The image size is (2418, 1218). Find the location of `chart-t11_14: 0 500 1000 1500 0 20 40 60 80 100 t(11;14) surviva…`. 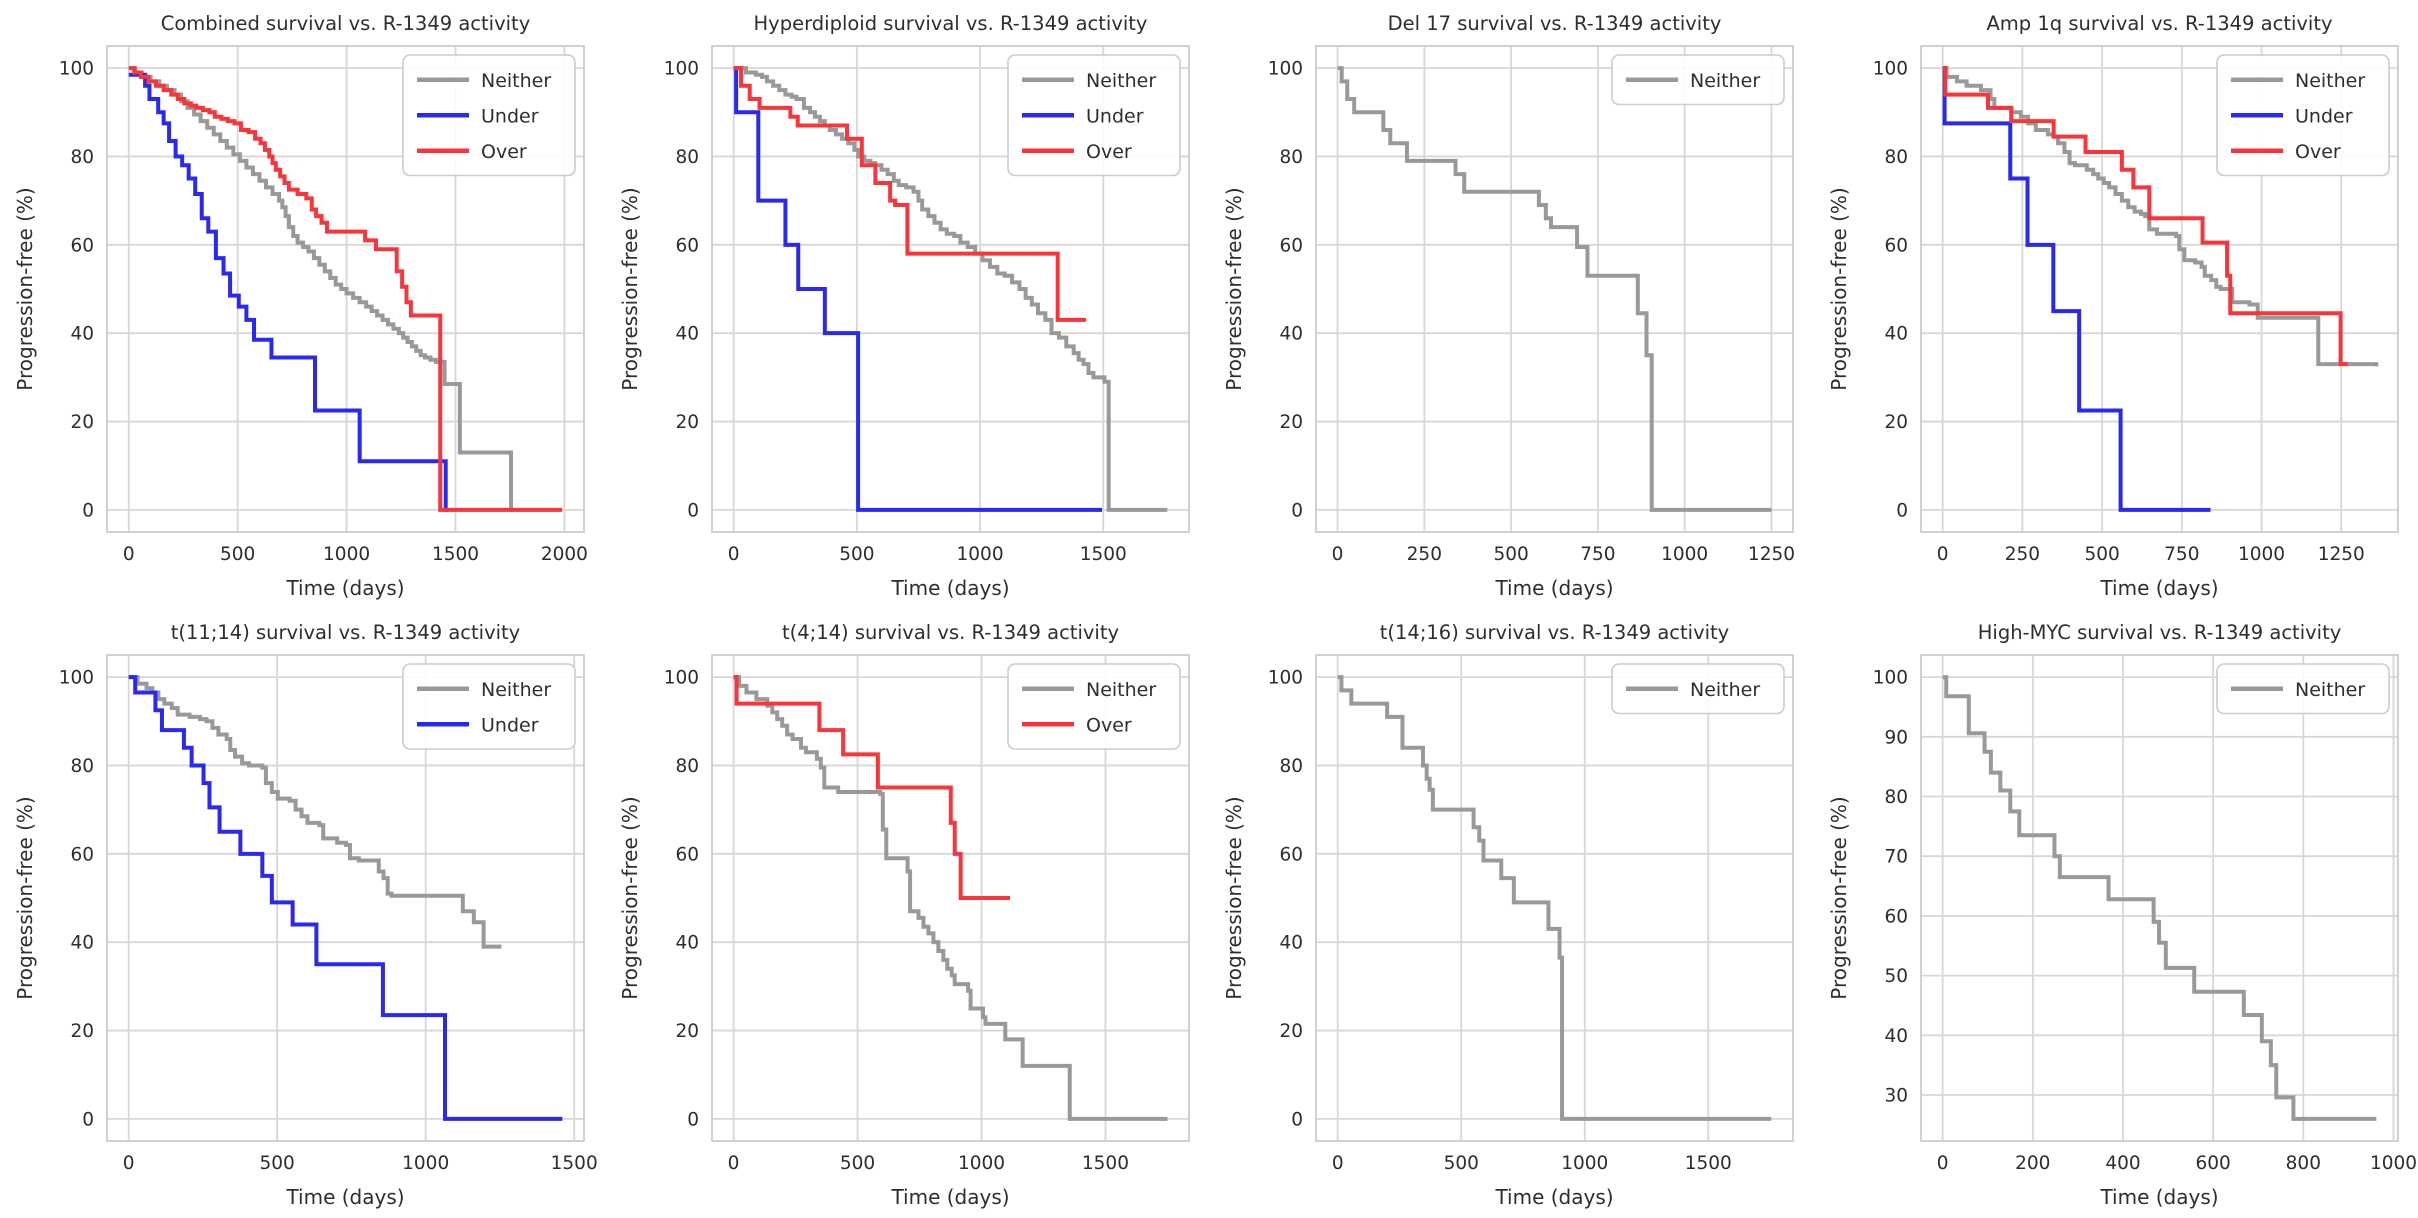

chart-t11_14: 0 500 1000 1500 0 20 40 60 80 100 t(11;14) surviva… is located at coordinates (302, 913).